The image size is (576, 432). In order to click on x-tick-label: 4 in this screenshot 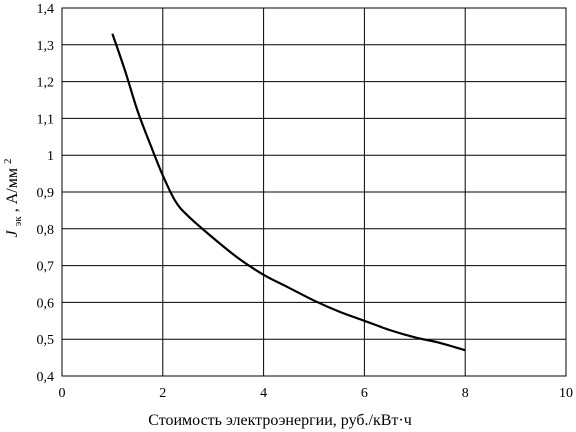, I will do `click(263, 393)`.